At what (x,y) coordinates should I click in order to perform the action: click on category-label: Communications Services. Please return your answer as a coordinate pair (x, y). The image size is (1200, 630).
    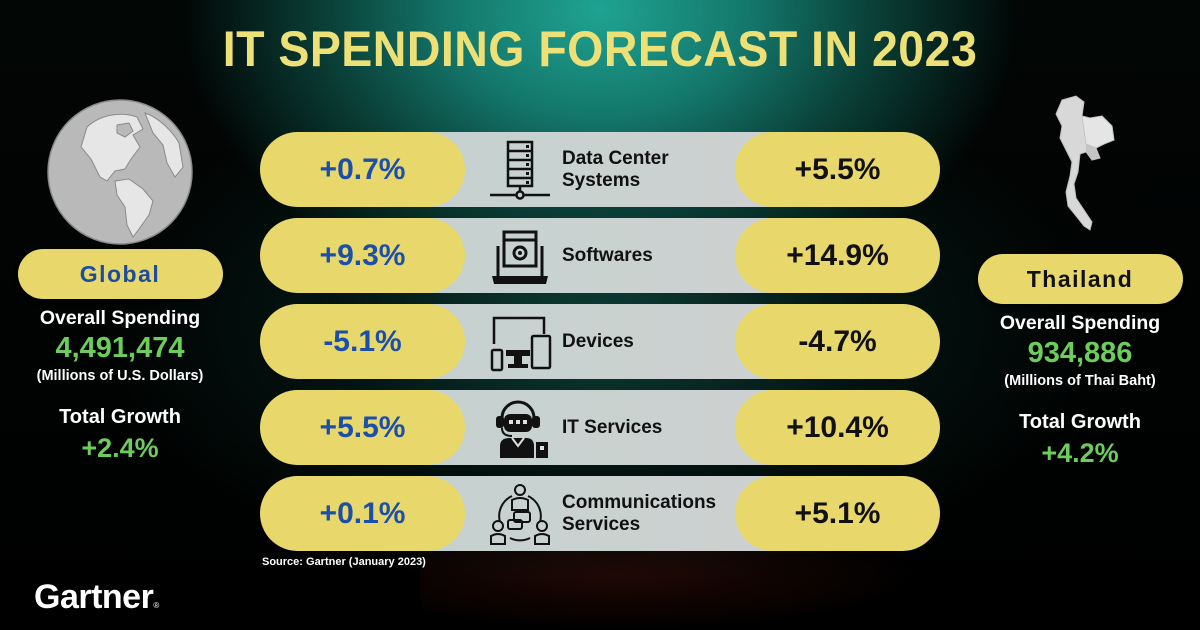
    Looking at the image, I should click on (639, 514).